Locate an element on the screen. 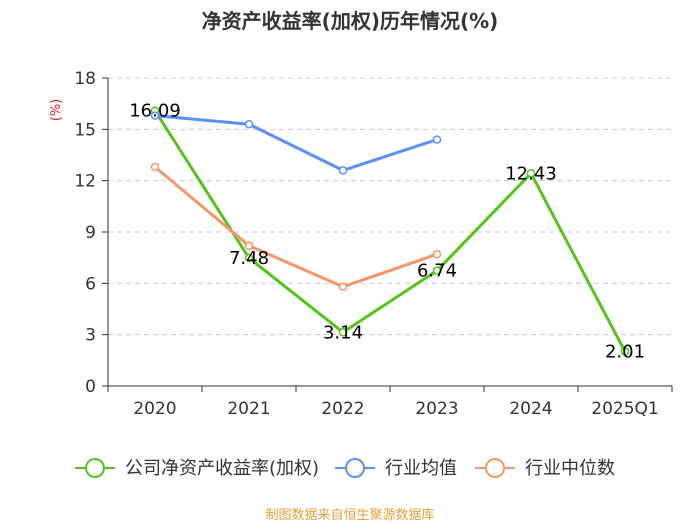  data-label: 2.01 is located at coordinates (625, 352).